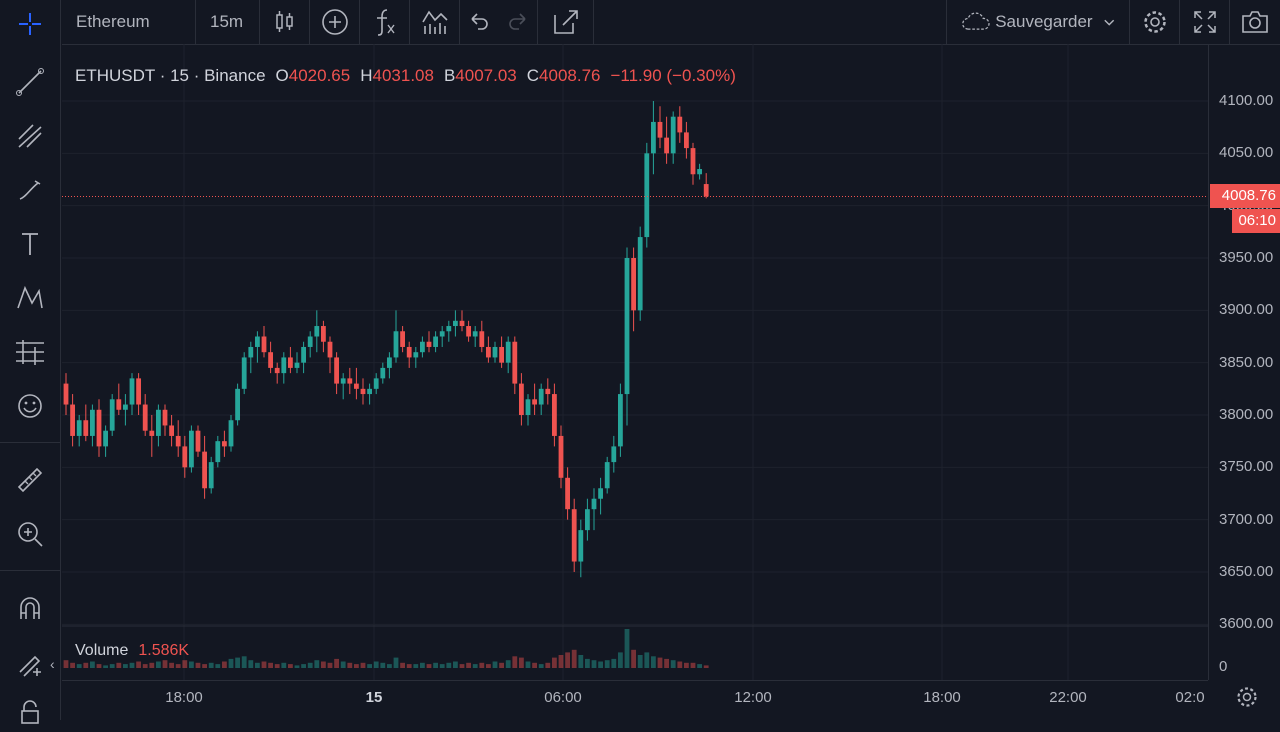 The width and height of the screenshot is (1280, 732). What do you see at coordinates (570, 75) in the screenshot?
I see `legend-close: 4008.76` at bounding box center [570, 75].